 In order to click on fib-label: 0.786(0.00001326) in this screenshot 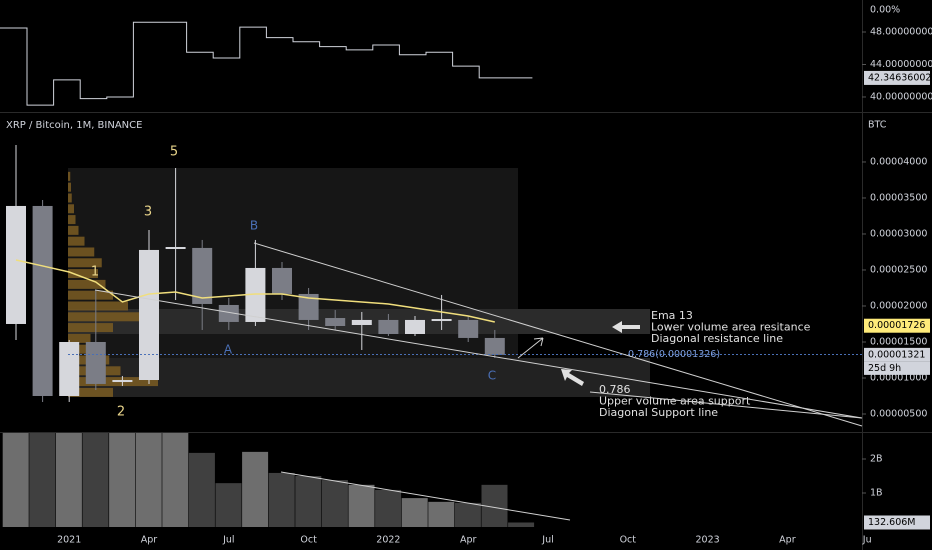, I will do `click(674, 354)`.